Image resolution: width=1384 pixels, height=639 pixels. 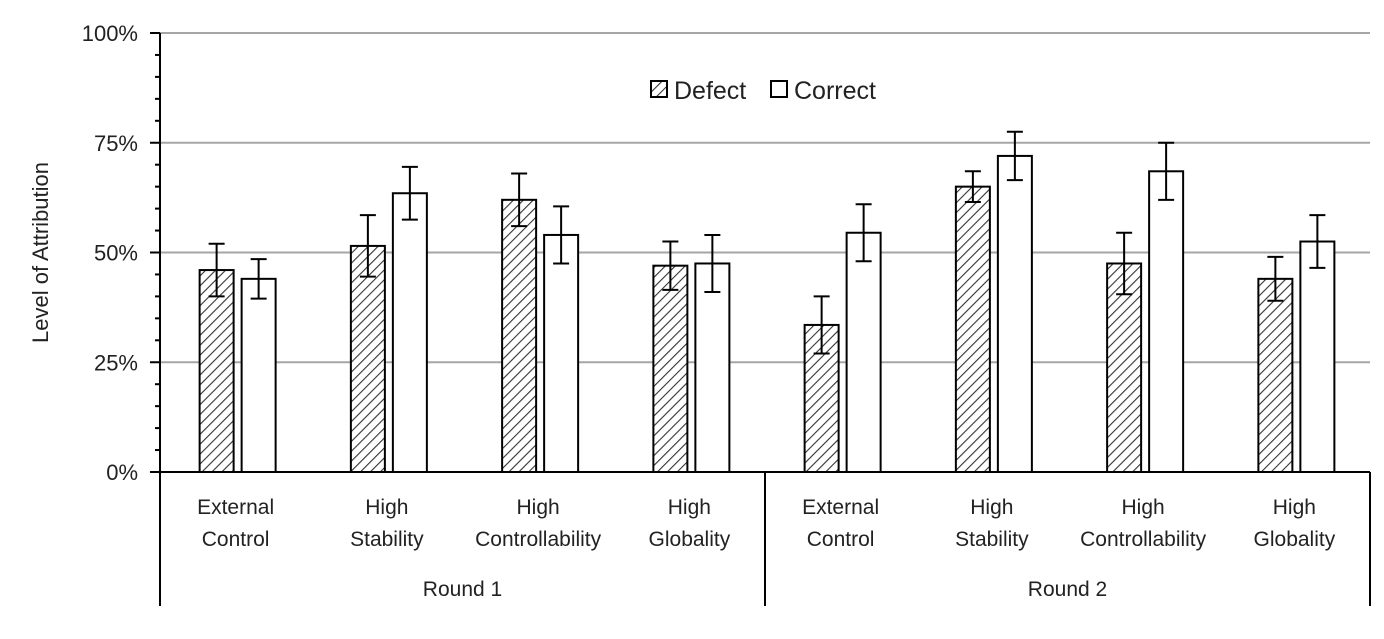 What do you see at coordinates (116, 253) in the screenshot?
I see `y-tick-label: 50%` at bounding box center [116, 253].